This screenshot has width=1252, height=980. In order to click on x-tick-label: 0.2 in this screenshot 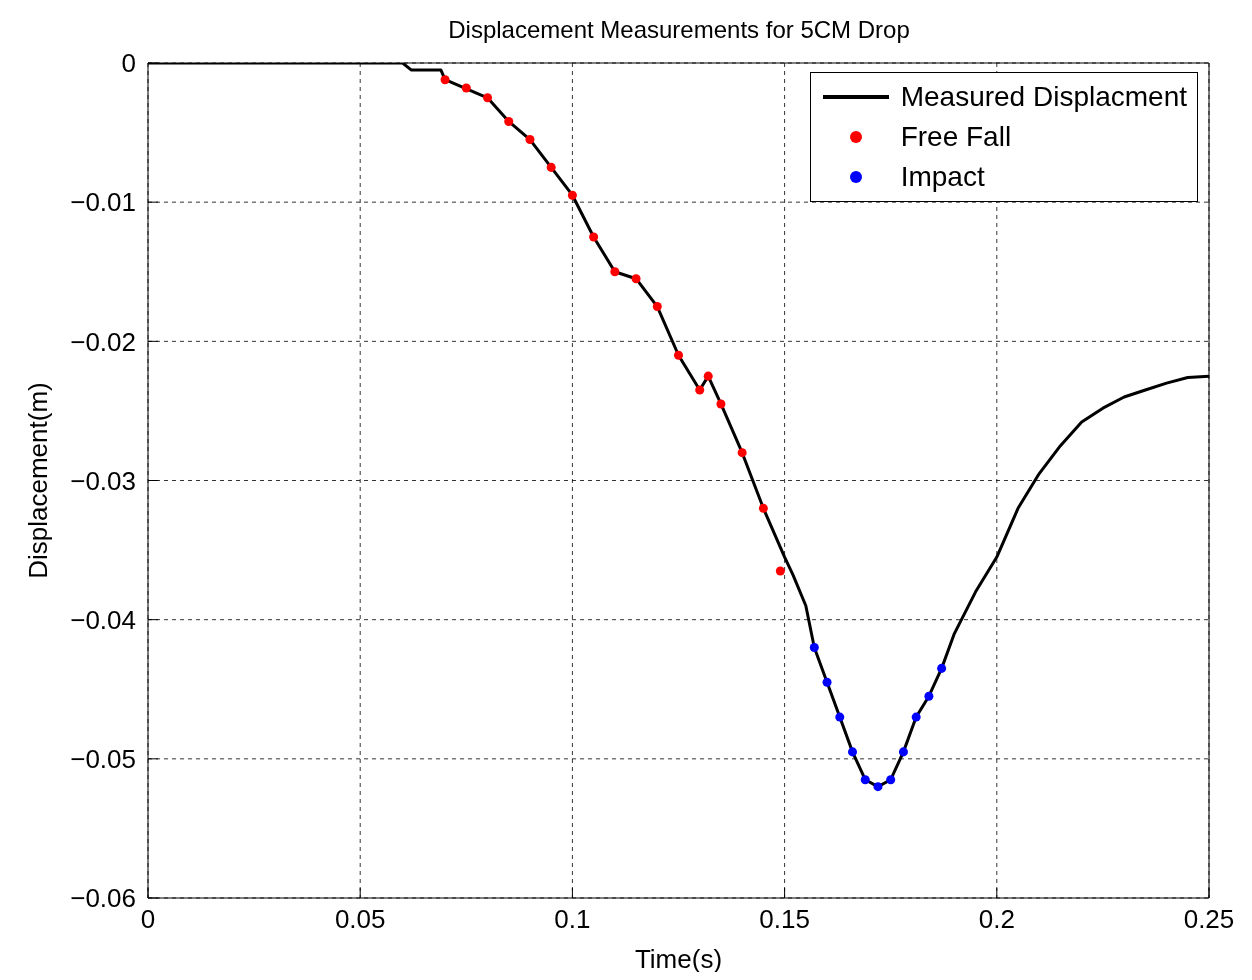, I will do `click(996, 919)`.